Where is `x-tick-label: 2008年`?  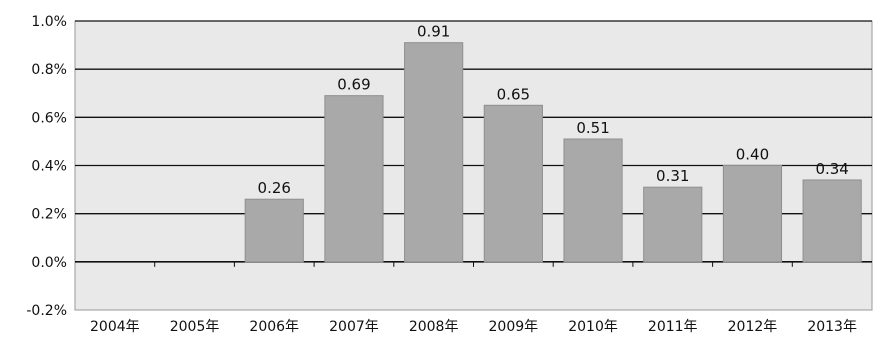 x-tick-label: 2008年 is located at coordinates (434, 327).